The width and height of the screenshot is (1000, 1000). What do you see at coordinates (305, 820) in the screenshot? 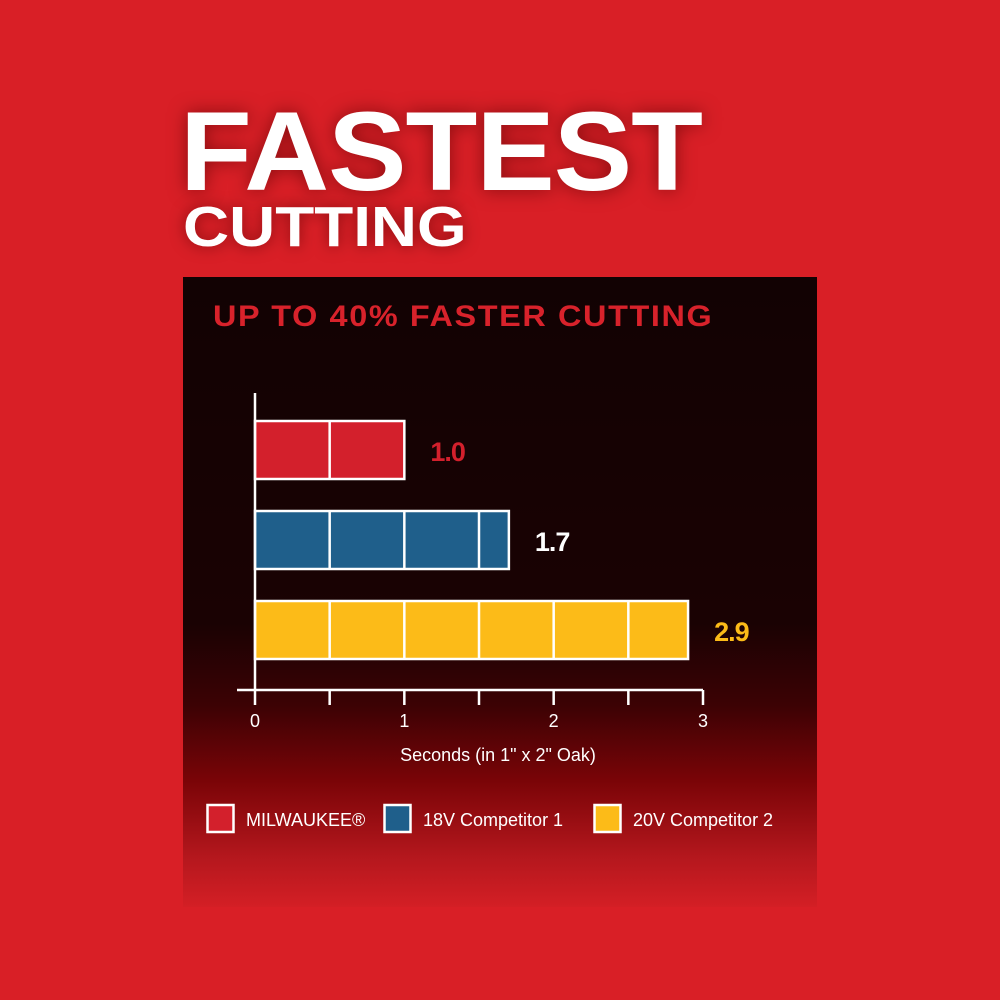
I see `legend-label-1: MILWAUKEE®` at bounding box center [305, 820].